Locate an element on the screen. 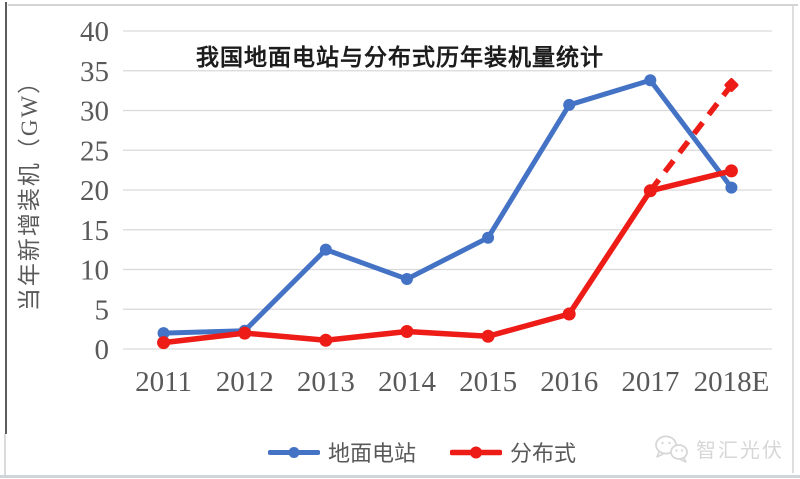 This screenshot has height=479, width=800. x-tick-label: 2013 is located at coordinates (326, 382).